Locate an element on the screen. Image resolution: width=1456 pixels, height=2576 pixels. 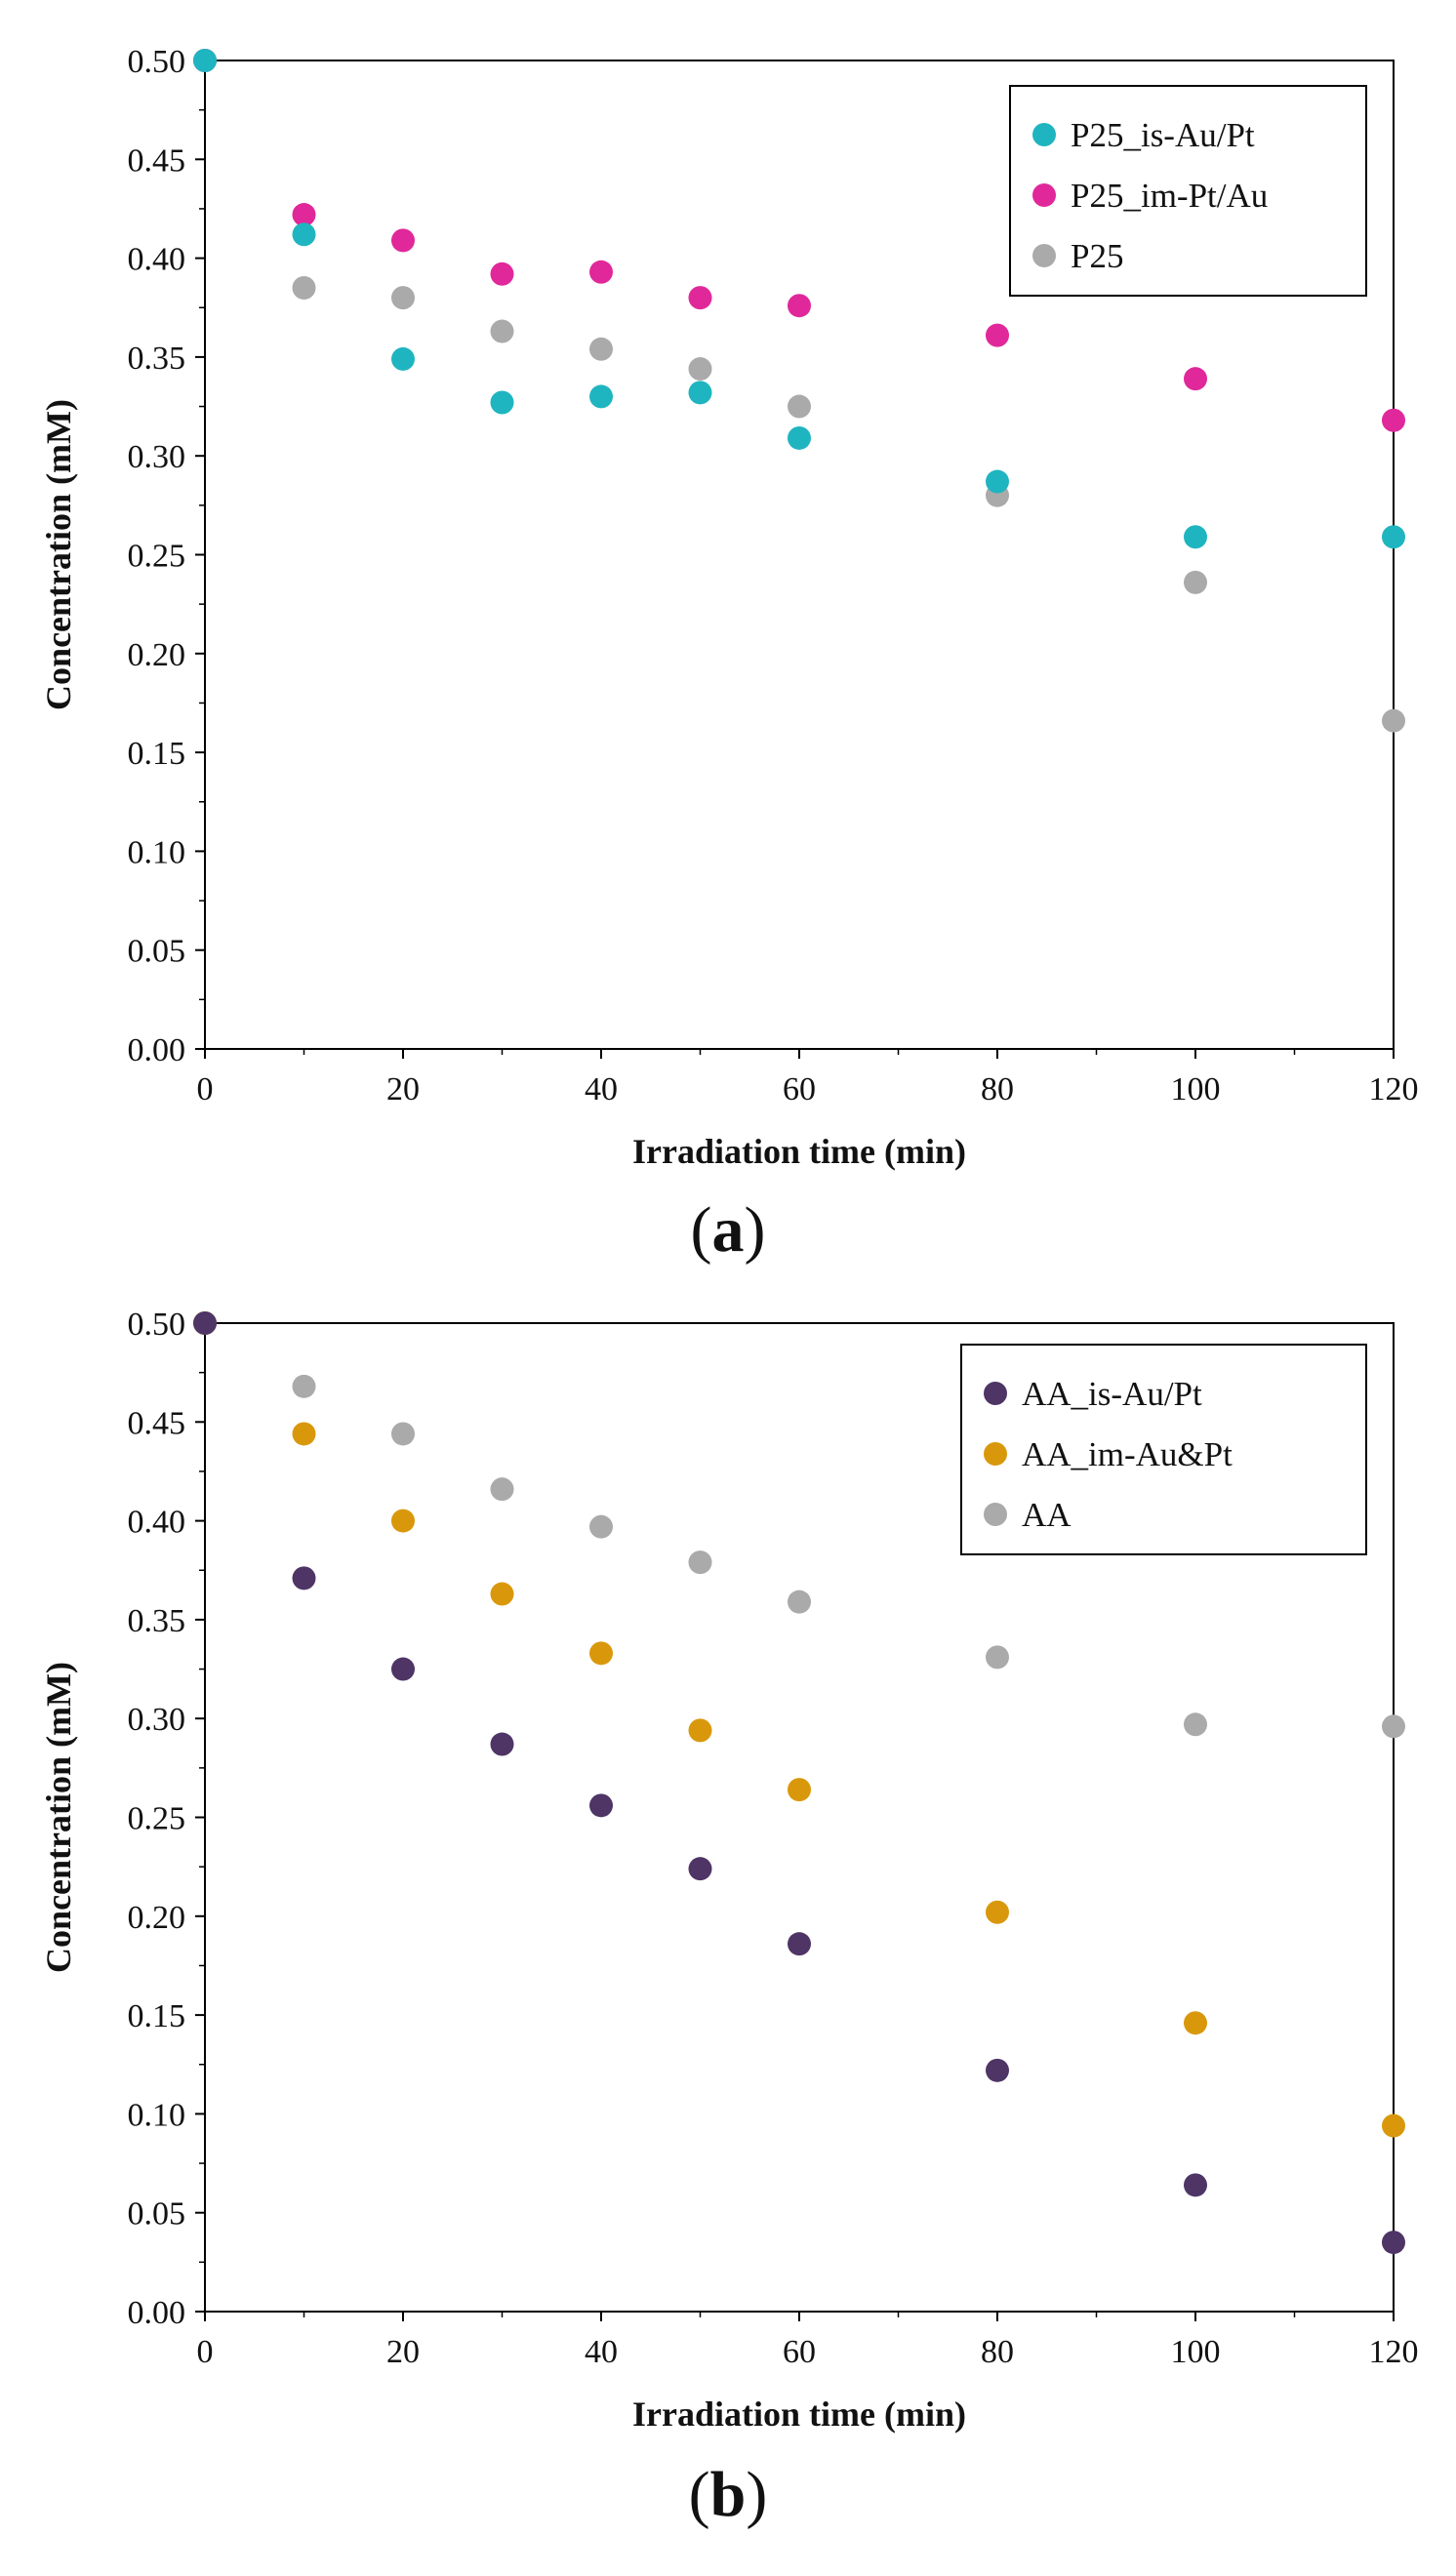
legend-label: P25_is-Au/Pt is located at coordinates (1163, 135).